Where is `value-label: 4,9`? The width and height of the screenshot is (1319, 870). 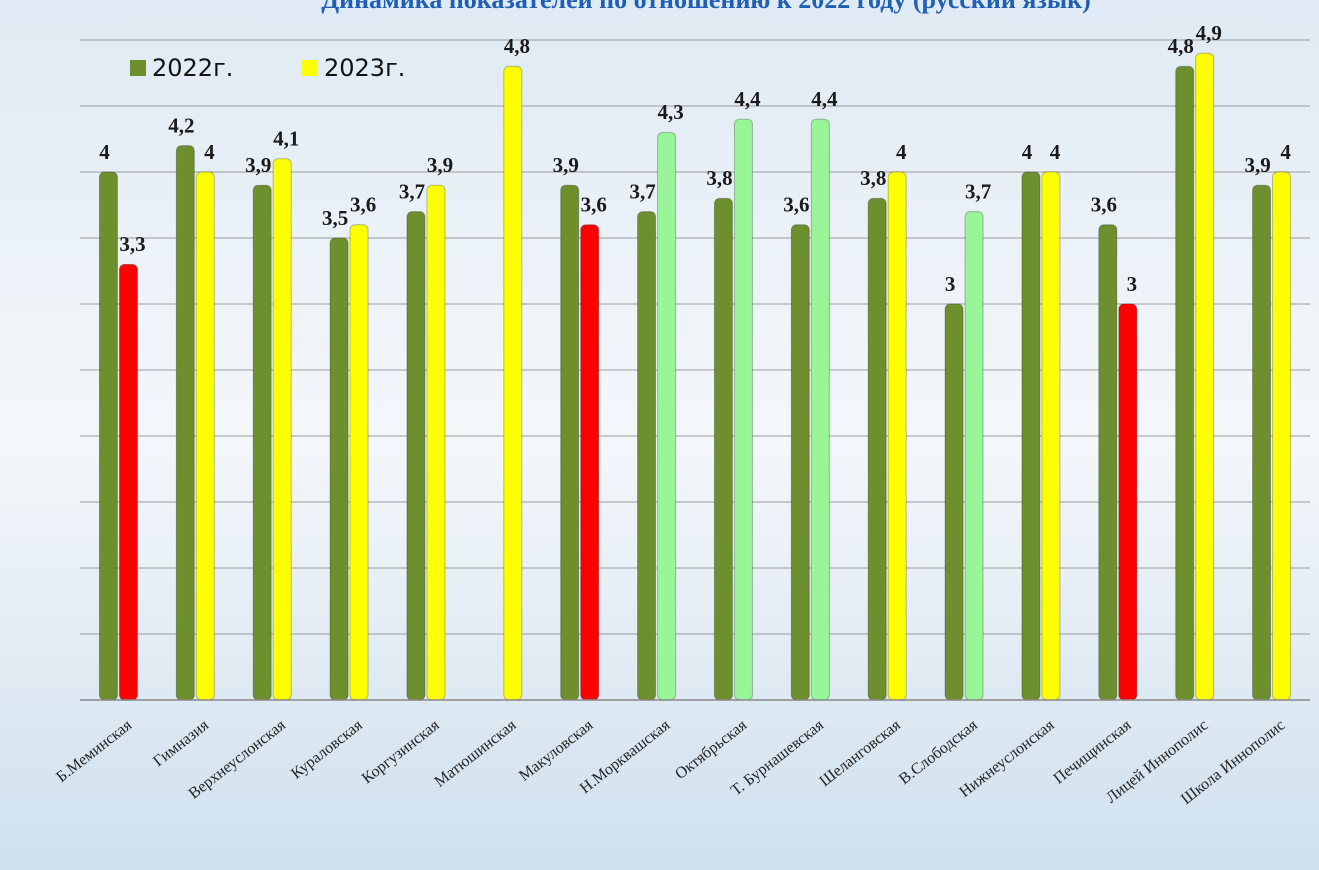 value-label: 4,9 is located at coordinates (1209, 33).